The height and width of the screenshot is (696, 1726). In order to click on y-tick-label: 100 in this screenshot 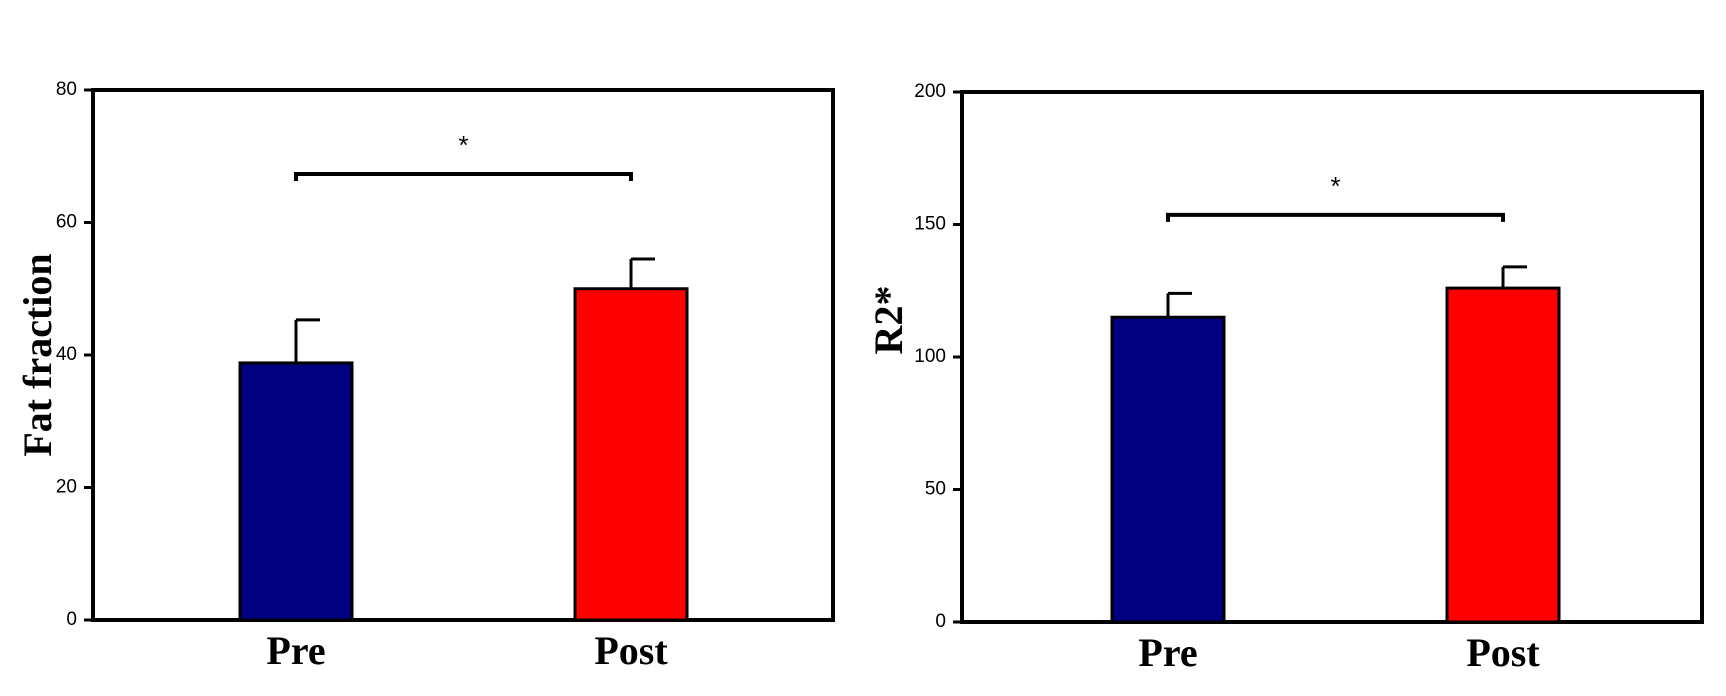, I will do `click(930, 356)`.